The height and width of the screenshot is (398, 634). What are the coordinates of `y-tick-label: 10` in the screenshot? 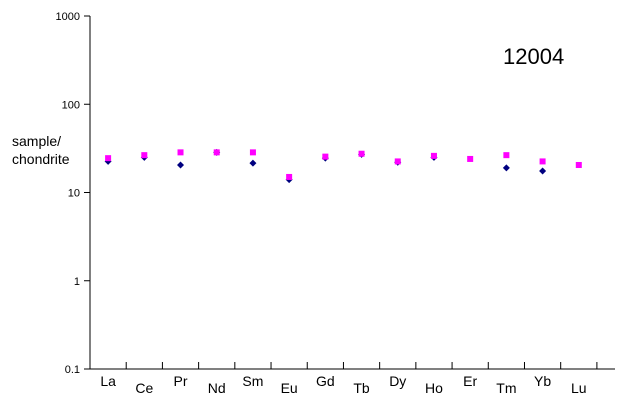 It's located at (74, 194).